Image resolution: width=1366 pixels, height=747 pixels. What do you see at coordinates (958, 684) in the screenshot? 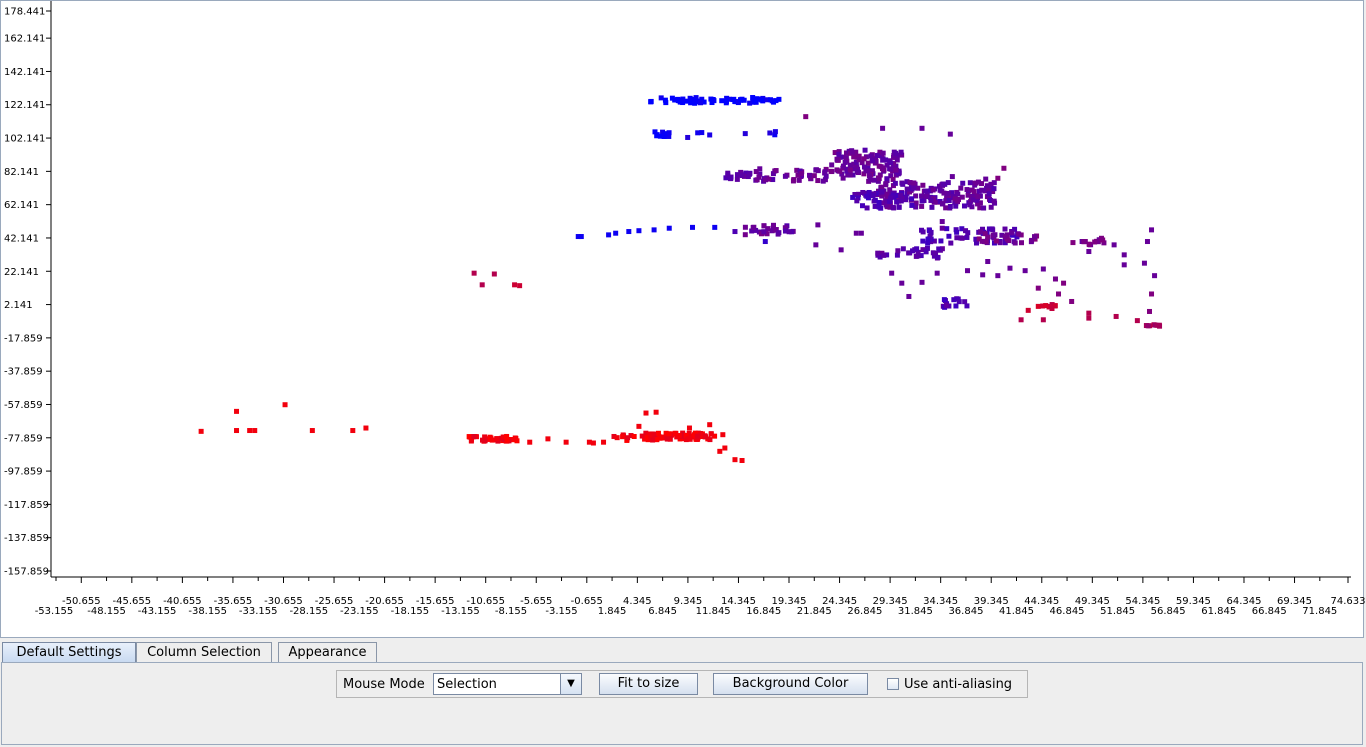
I see `anti-aliasing-label: Use anti-aliasing` at bounding box center [958, 684].